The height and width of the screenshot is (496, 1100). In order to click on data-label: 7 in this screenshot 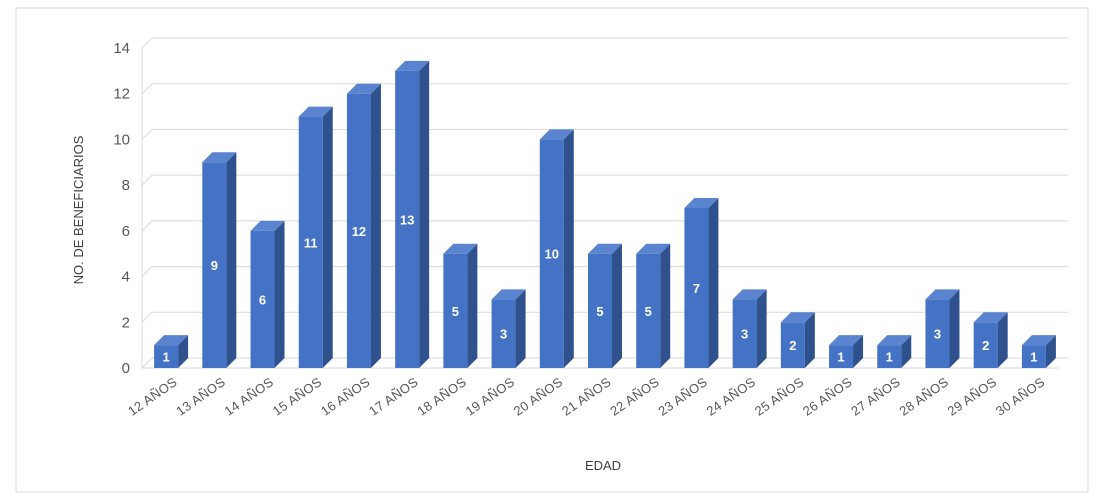, I will do `click(696, 288)`.